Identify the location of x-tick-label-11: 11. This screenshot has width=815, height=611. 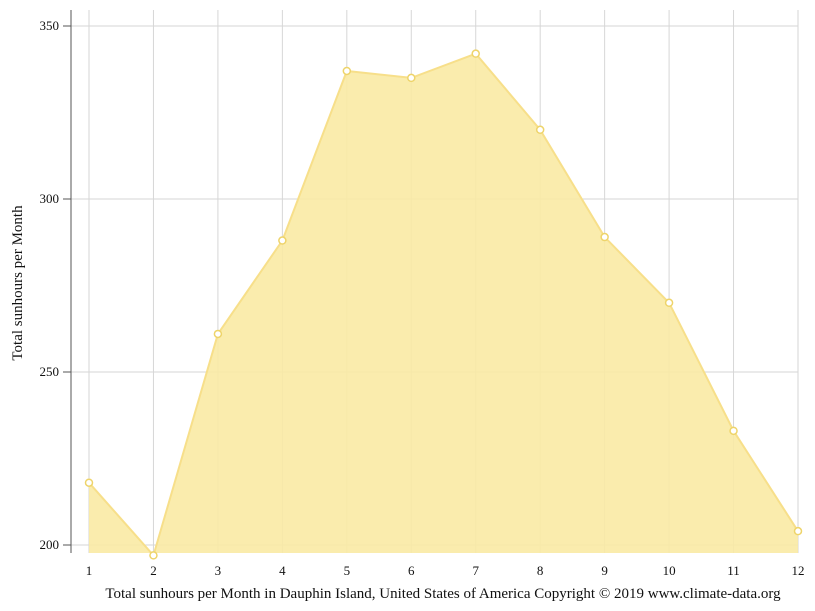
(733, 570).